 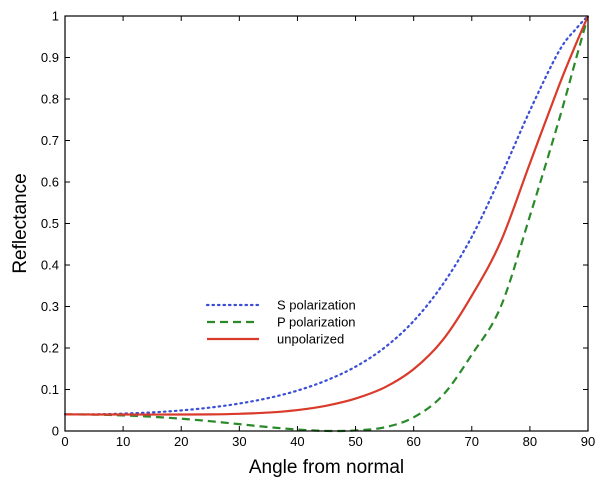 What do you see at coordinates (50, 389) in the screenshot?
I see `y-tick-label: 0.1` at bounding box center [50, 389].